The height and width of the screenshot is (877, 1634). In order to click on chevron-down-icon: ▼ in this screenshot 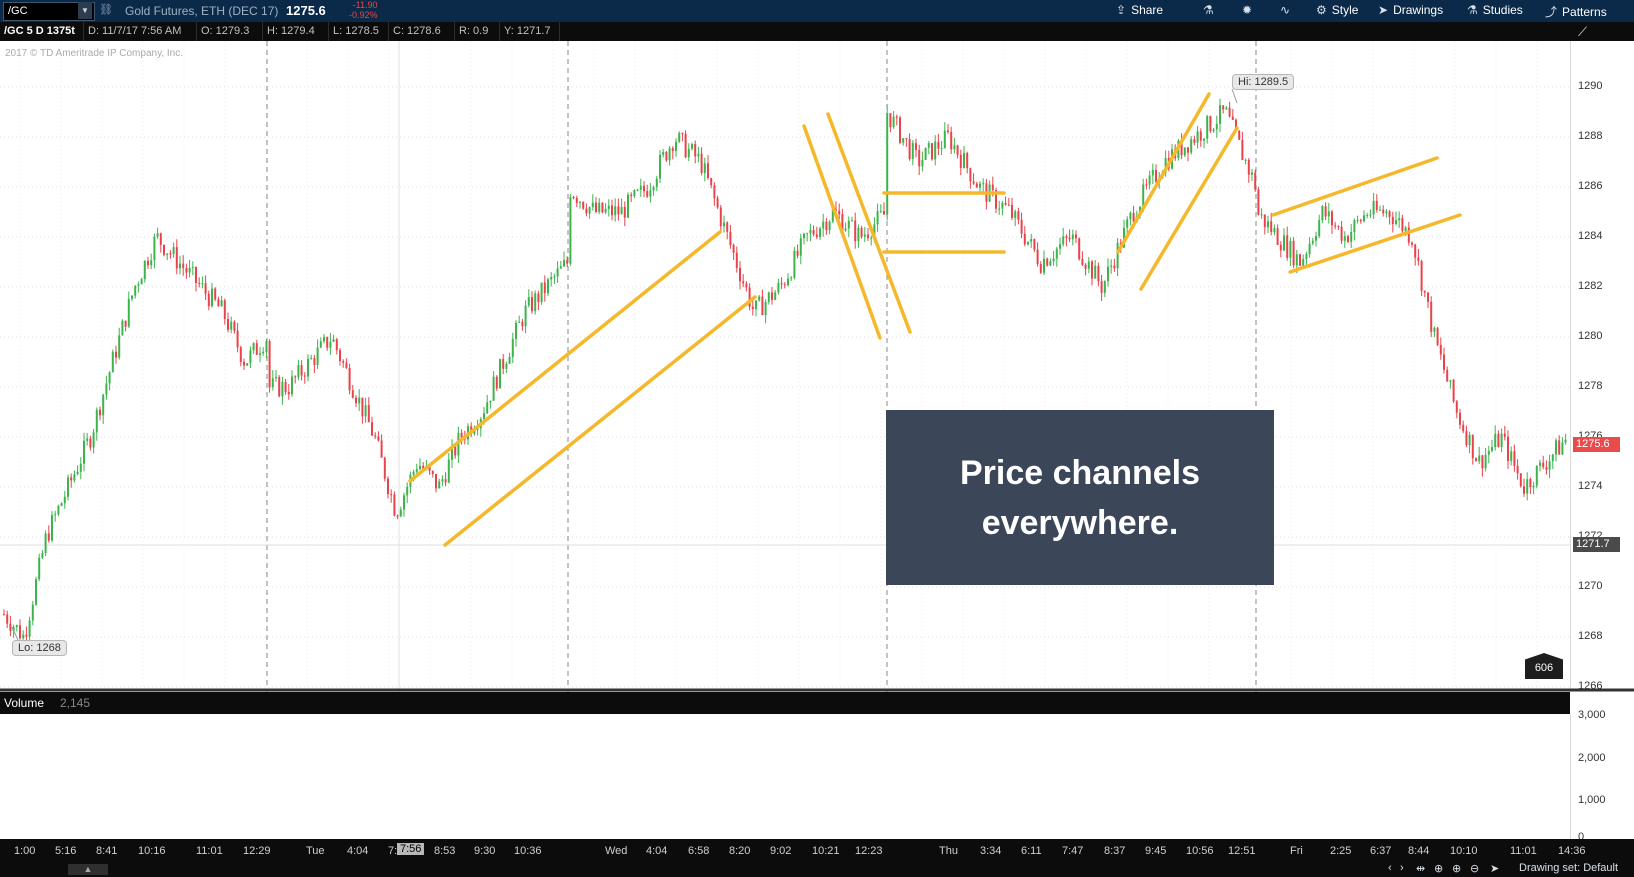, I will do `click(85, 10)`.